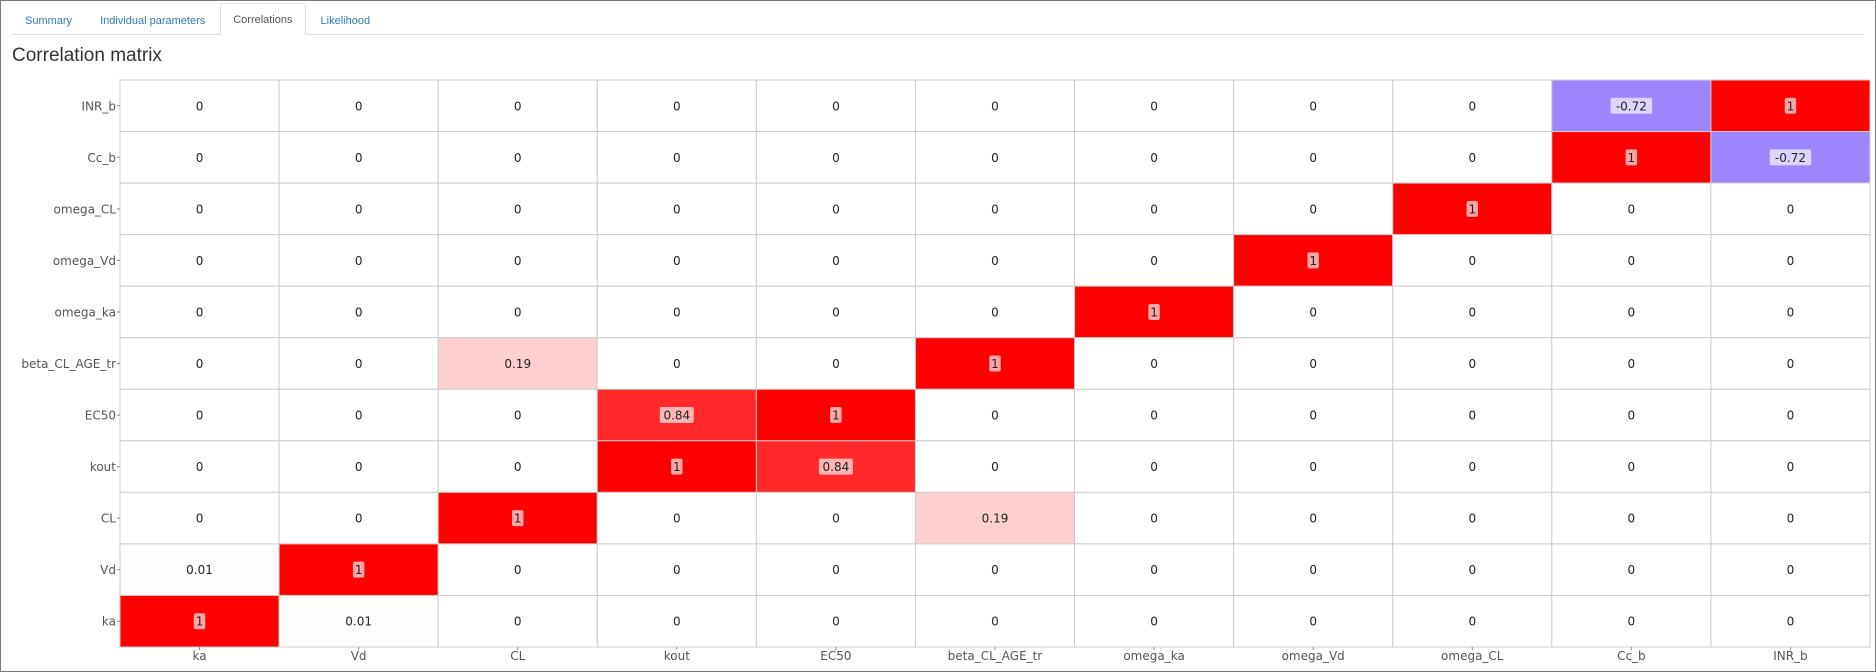 This screenshot has height=672, width=1876. What do you see at coordinates (345, 21) in the screenshot?
I see `tab-likelihood: Likelihood` at bounding box center [345, 21].